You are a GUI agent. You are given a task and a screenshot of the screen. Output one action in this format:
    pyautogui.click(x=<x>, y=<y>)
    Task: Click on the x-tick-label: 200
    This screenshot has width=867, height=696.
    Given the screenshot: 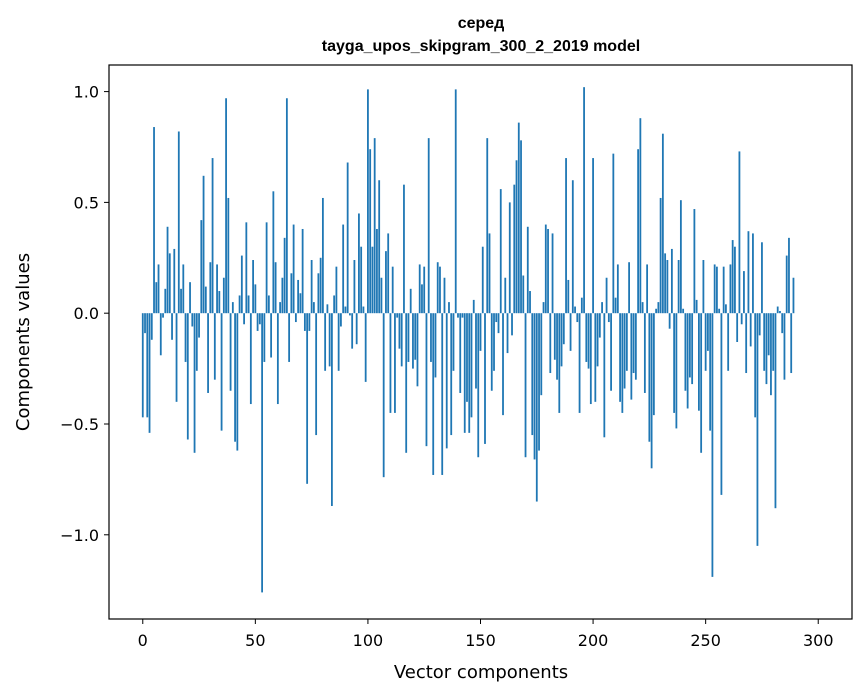 What is the action you would take?
    pyautogui.click(x=593, y=640)
    